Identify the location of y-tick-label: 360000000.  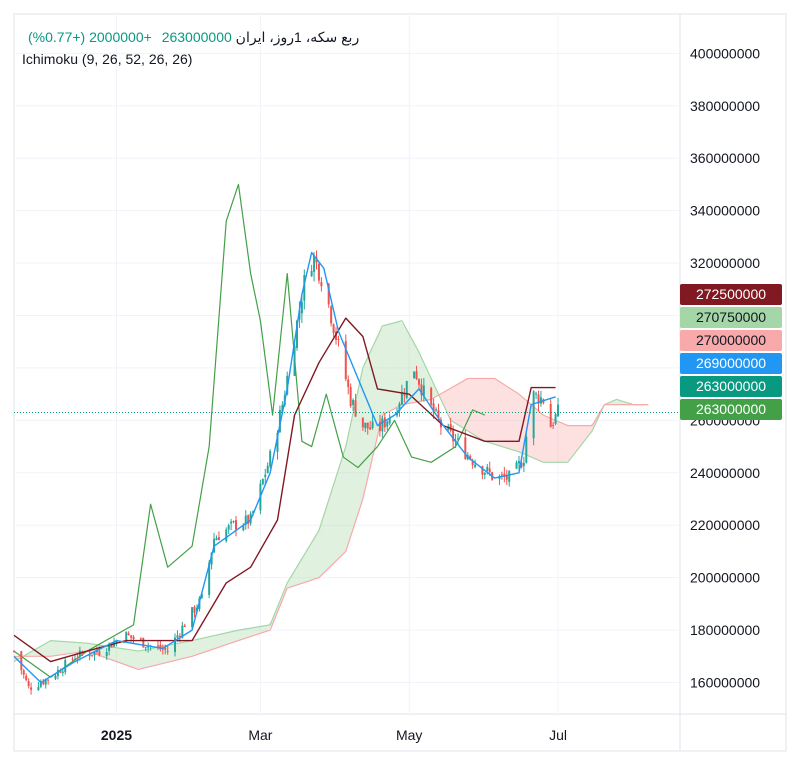
(725, 158).